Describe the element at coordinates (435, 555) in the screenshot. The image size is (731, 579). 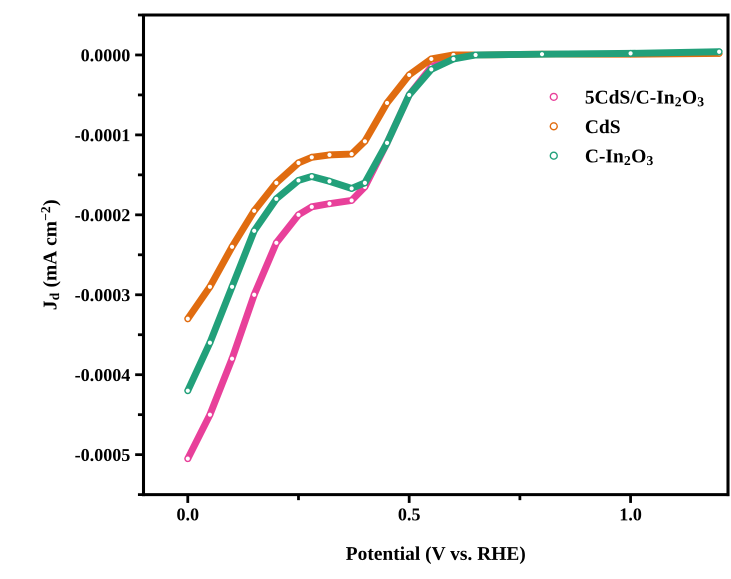
I see `x-axis-title: Potential (V vs. RHE)` at that location.